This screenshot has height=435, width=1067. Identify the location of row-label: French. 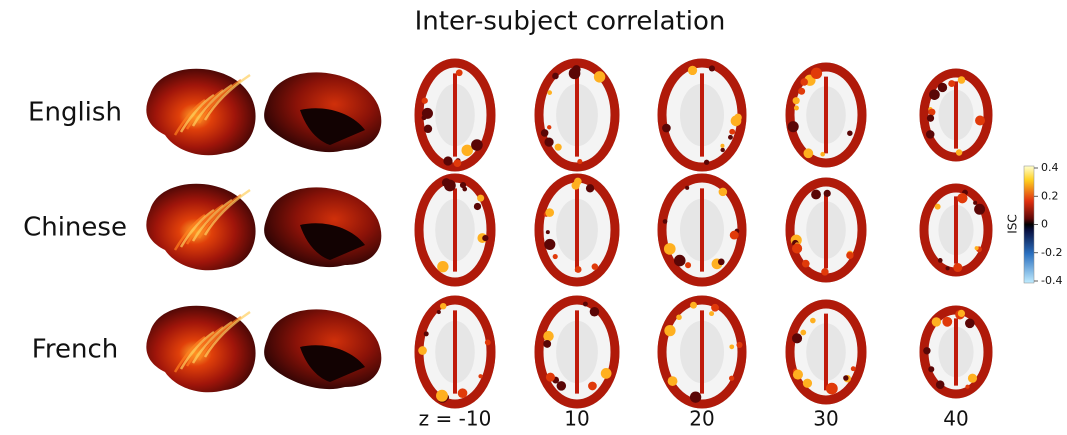
(75, 350).